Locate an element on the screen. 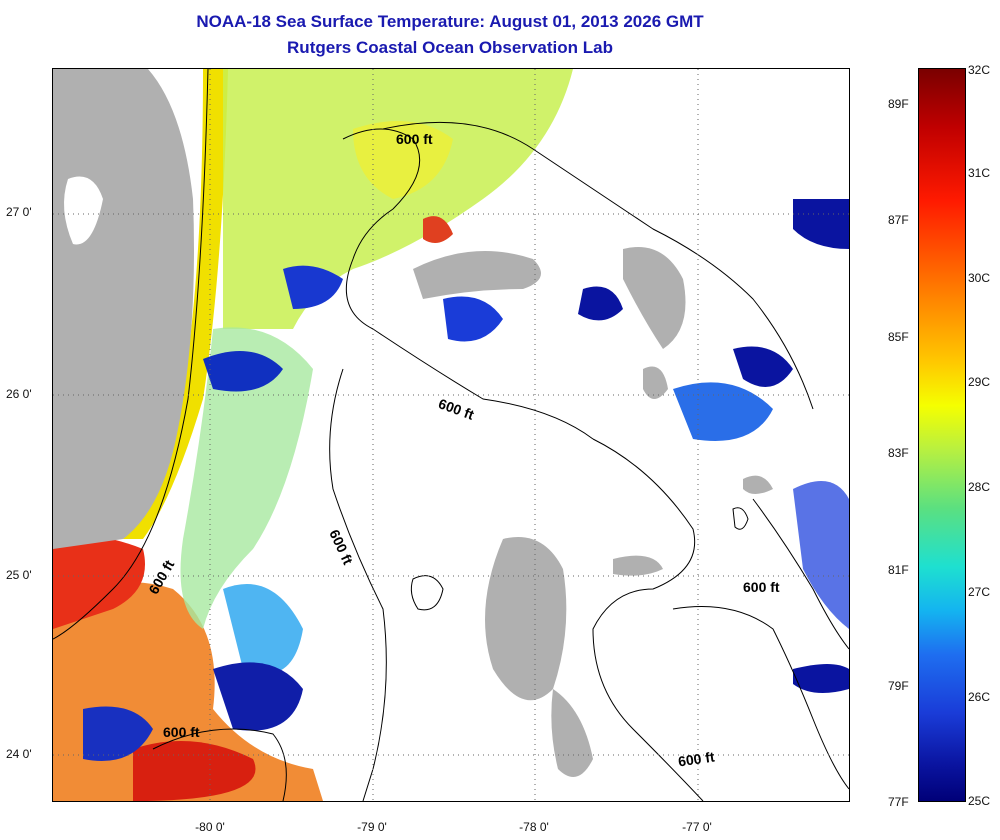 This screenshot has width=1000, height=840. colorbar-fahrenheit-label: 83F is located at coordinates (898, 453).